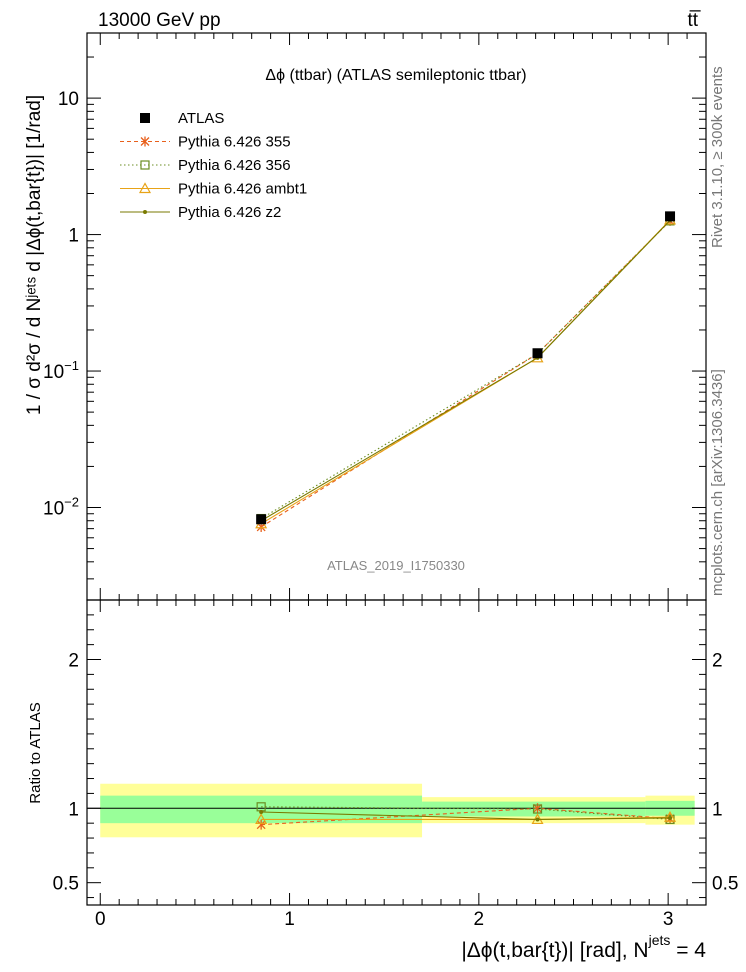 The width and height of the screenshot is (746, 972). Describe the element at coordinates (289, 919) in the screenshot. I see `x-tick-label-1: 1` at that location.